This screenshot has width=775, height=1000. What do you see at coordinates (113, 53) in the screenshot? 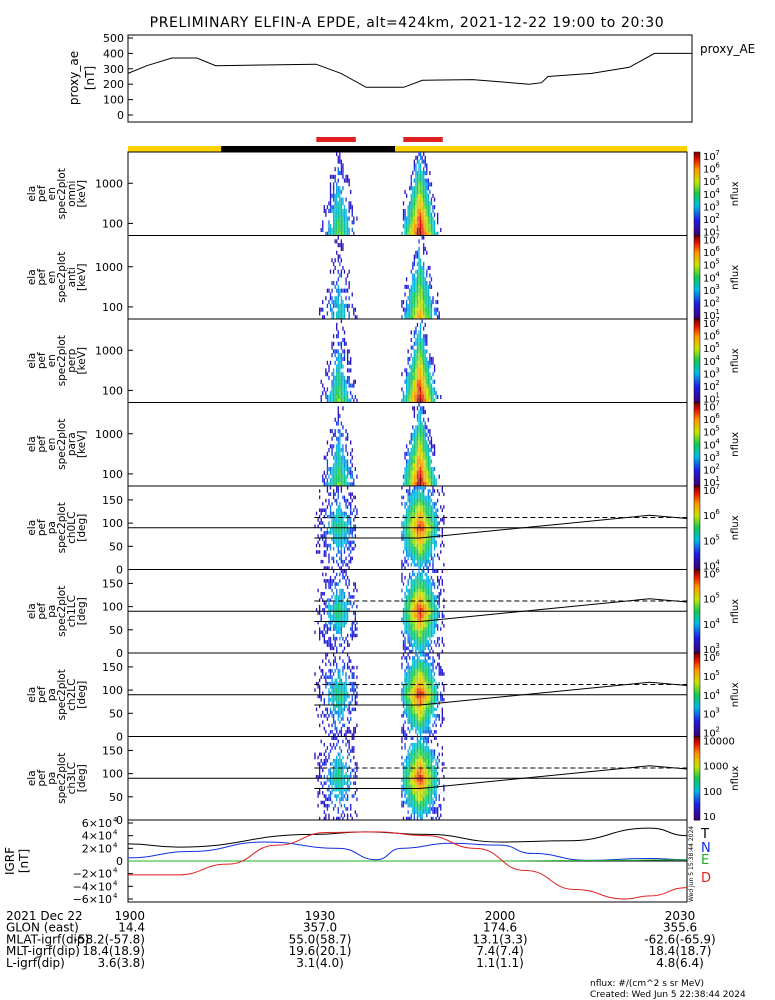
I see `proxy-ae-ytick-label: 400` at bounding box center [113, 53].